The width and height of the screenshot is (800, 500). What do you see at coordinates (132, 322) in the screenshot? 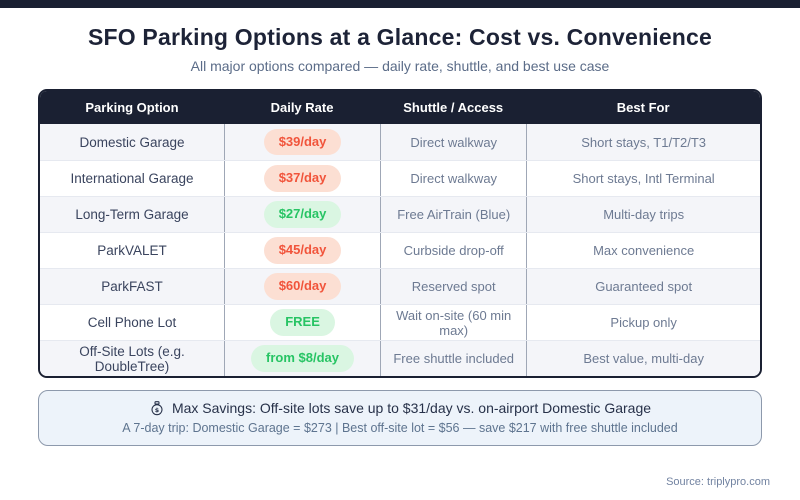
I see `cell-parking-option: Cell Phone Lot` at bounding box center [132, 322].